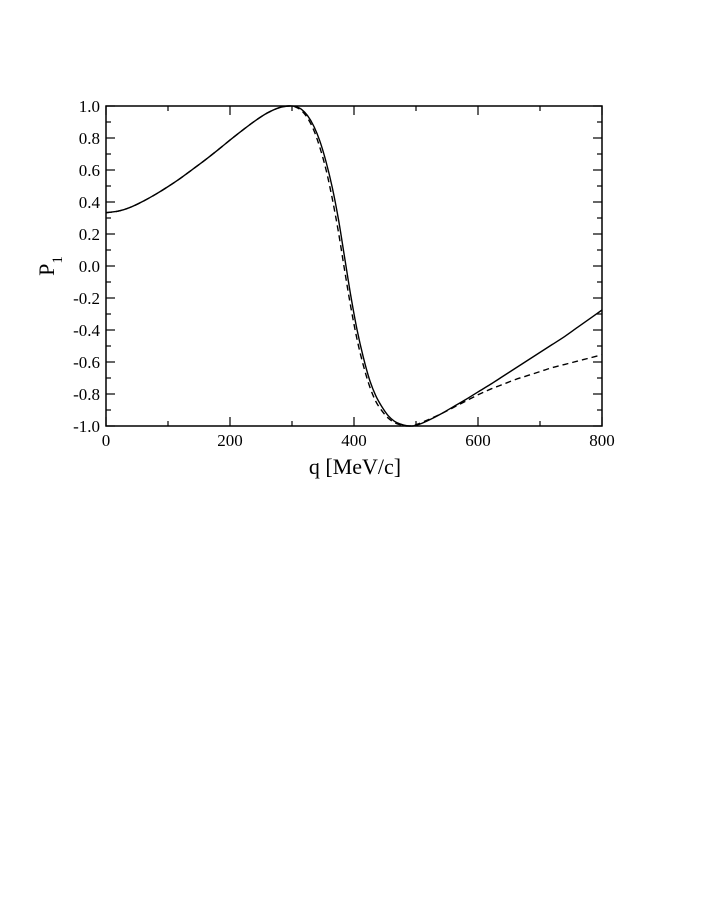  What do you see at coordinates (106, 440) in the screenshot?
I see `x-tick-label: 0` at bounding box center [106, 440].